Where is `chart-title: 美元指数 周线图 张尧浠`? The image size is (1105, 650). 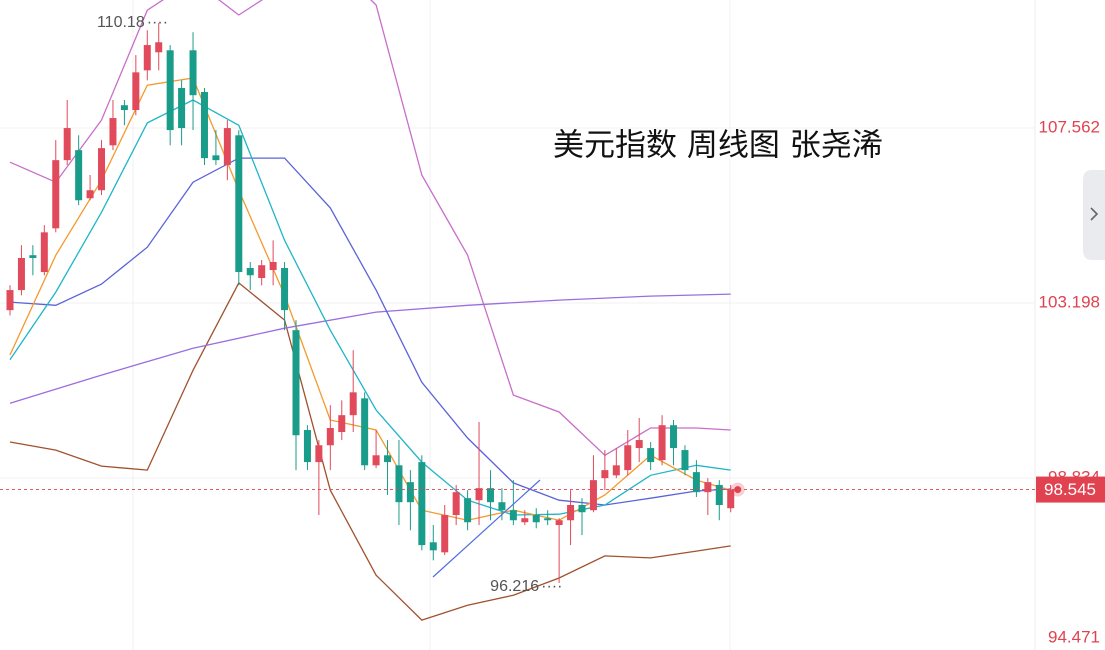
chart-title: 美元指数 周线图 张尧浠 is located at coordinates (718, 146).